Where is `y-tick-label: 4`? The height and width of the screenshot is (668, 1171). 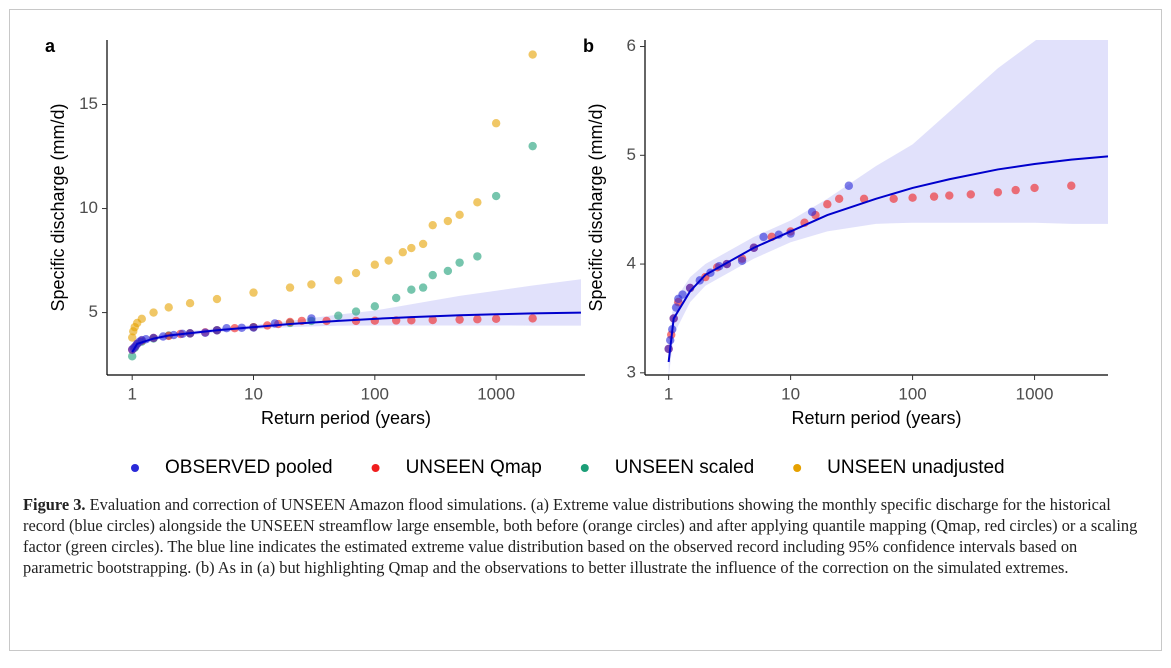
y-tick-label: 4 is located at coordinates (631, 263).